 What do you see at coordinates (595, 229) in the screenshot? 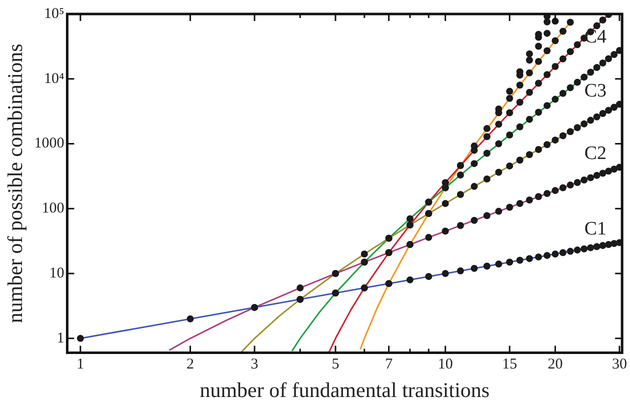
I see `series-label: C1` at bounding box center [595, 229].